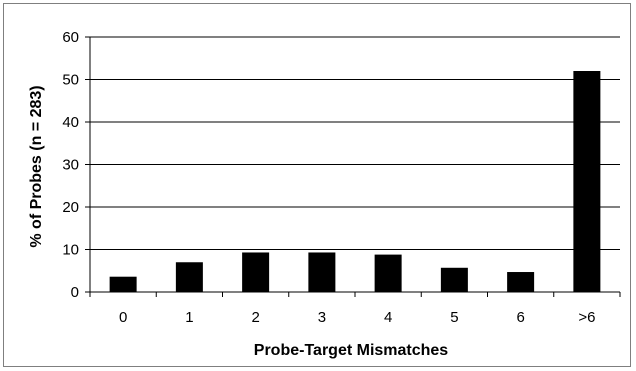 This screenshot has width=636, height=371. What do you see at coordinates (454, 317) in the screenshot?
I see `x-tick-label: 5` at bounding box center [454, 317].